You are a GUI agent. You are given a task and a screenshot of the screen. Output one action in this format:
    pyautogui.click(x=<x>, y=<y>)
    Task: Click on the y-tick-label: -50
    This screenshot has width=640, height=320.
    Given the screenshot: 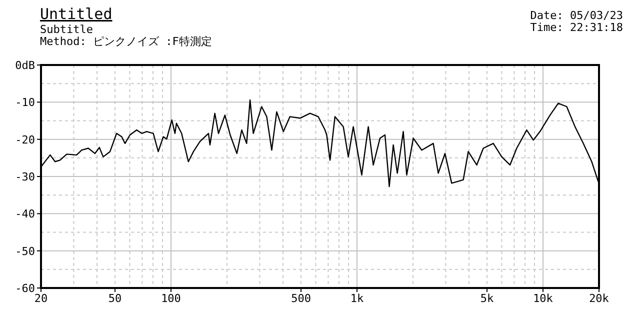 What is the action you would take?
    pyautogui.click(x=25, y=251)
    